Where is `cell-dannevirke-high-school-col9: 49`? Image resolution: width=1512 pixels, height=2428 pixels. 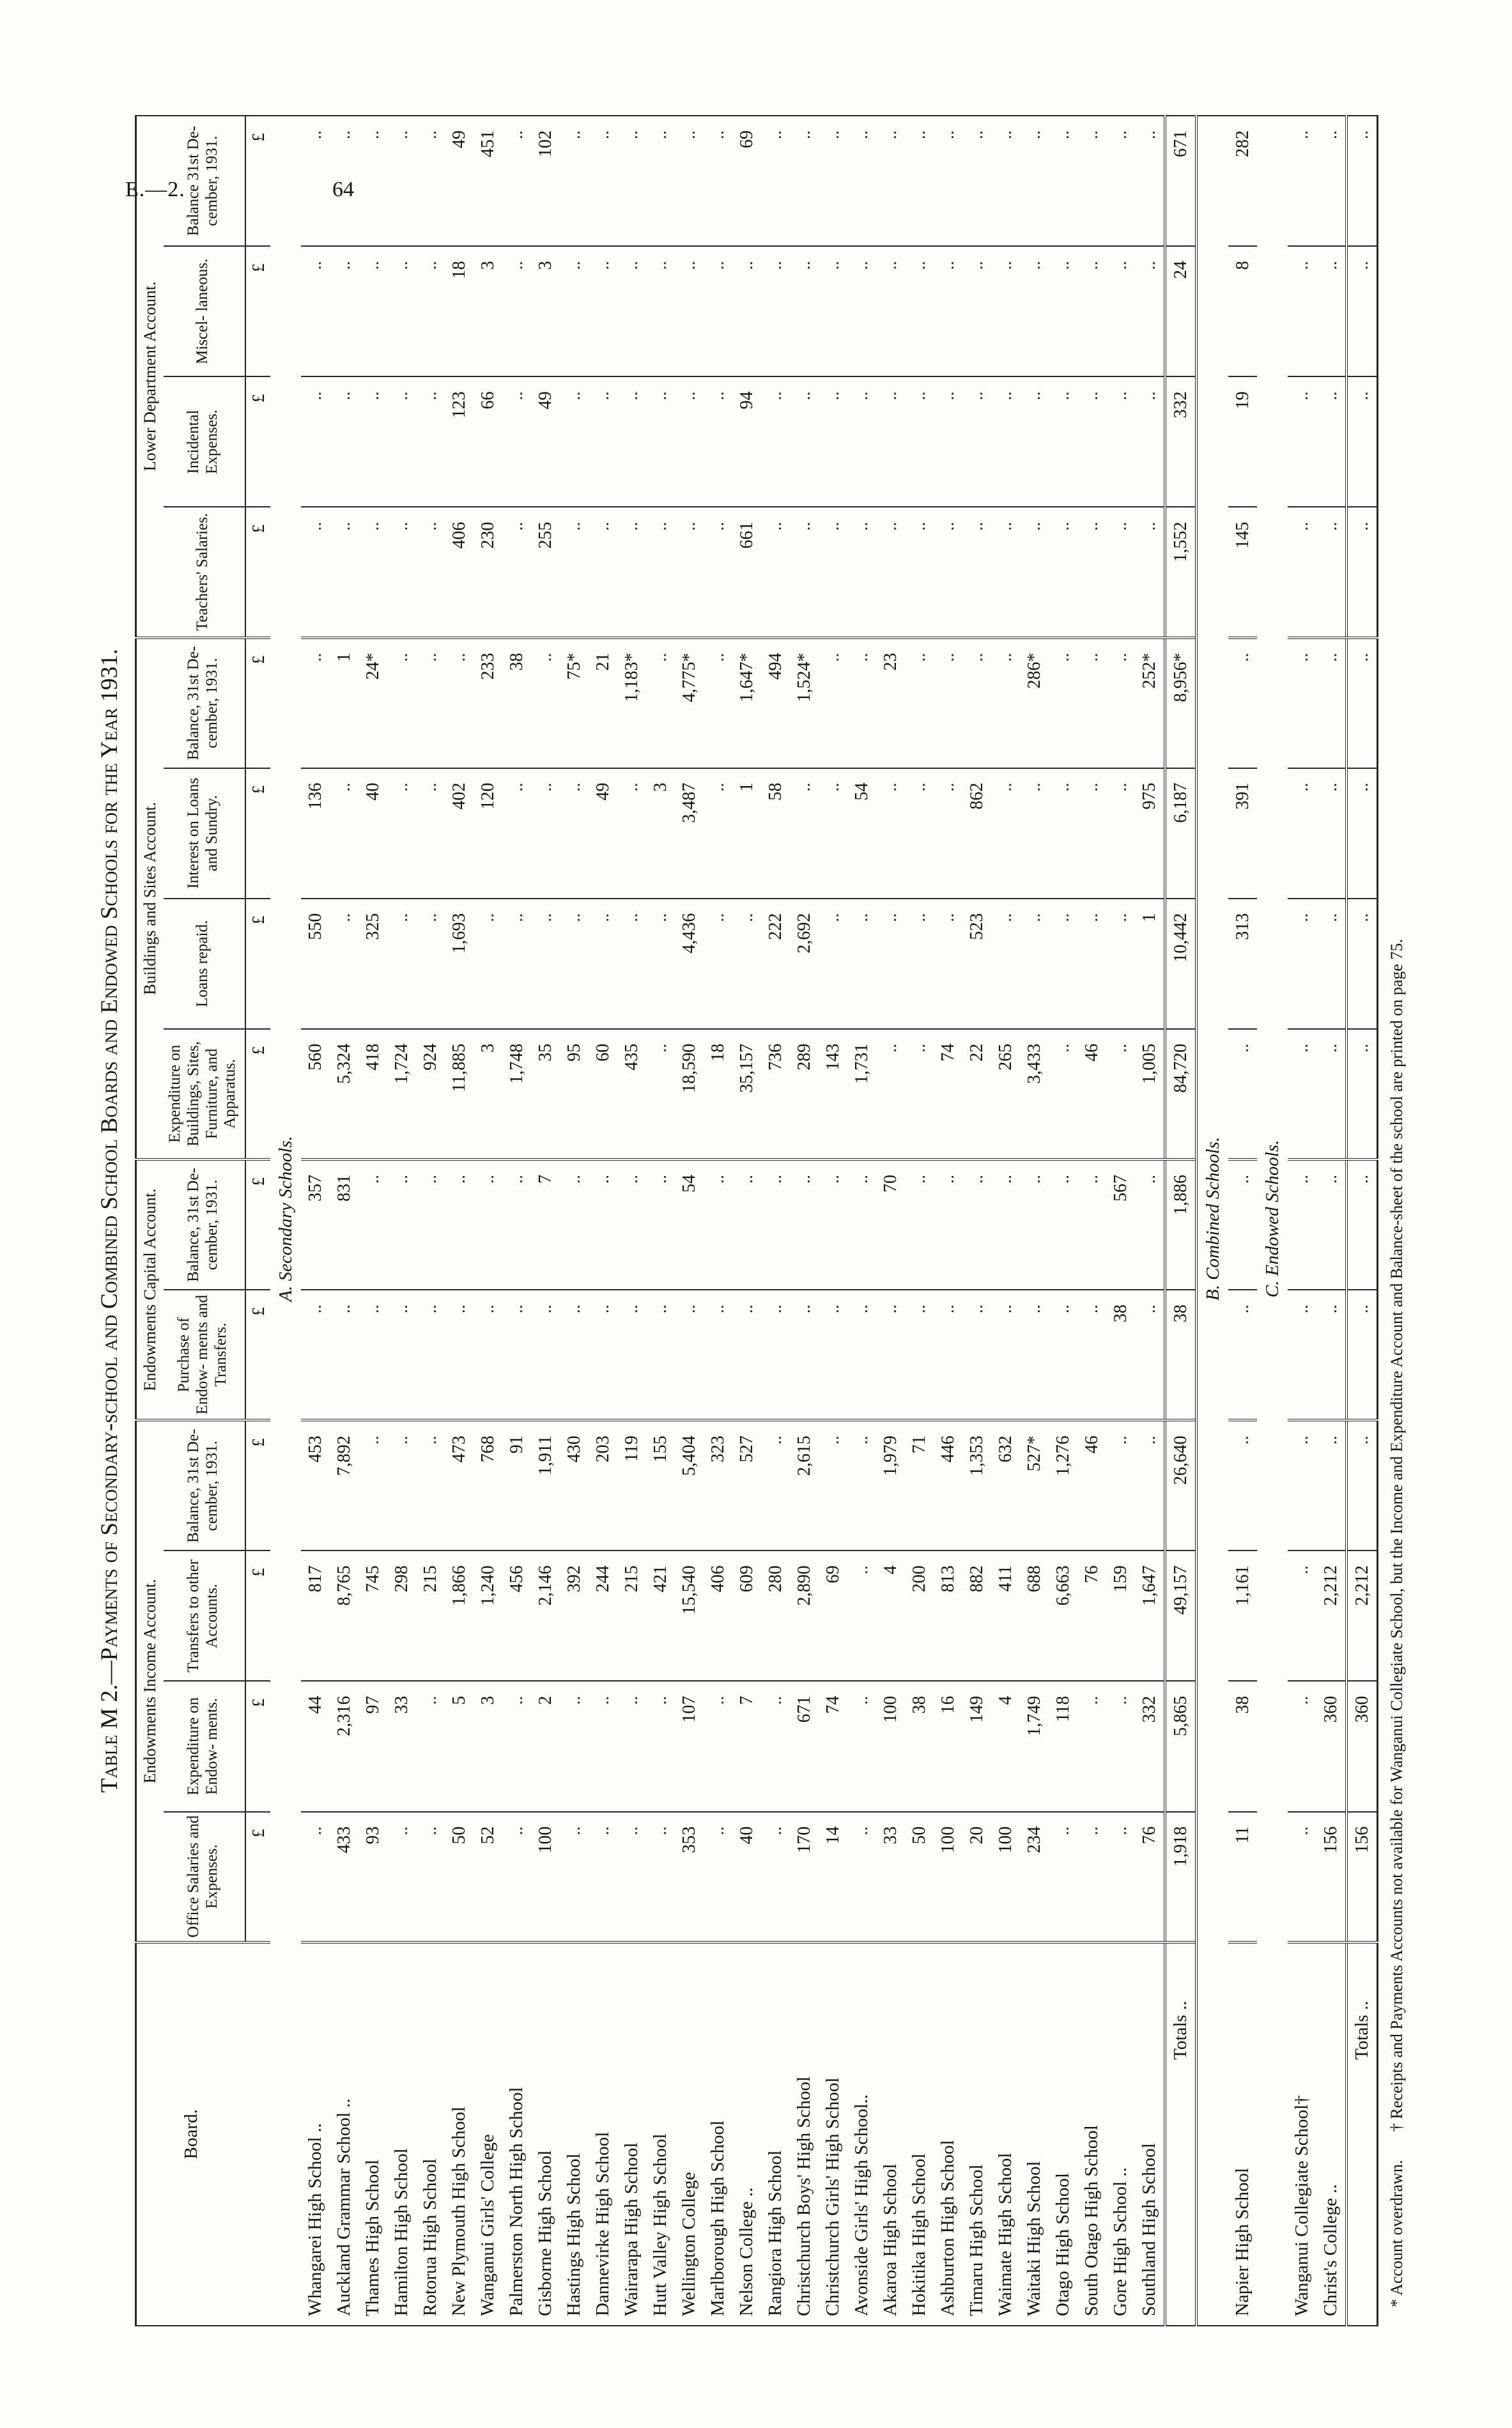
cell-dannevirke-high-school-col9: 49 is located at coordinates (603, 833).